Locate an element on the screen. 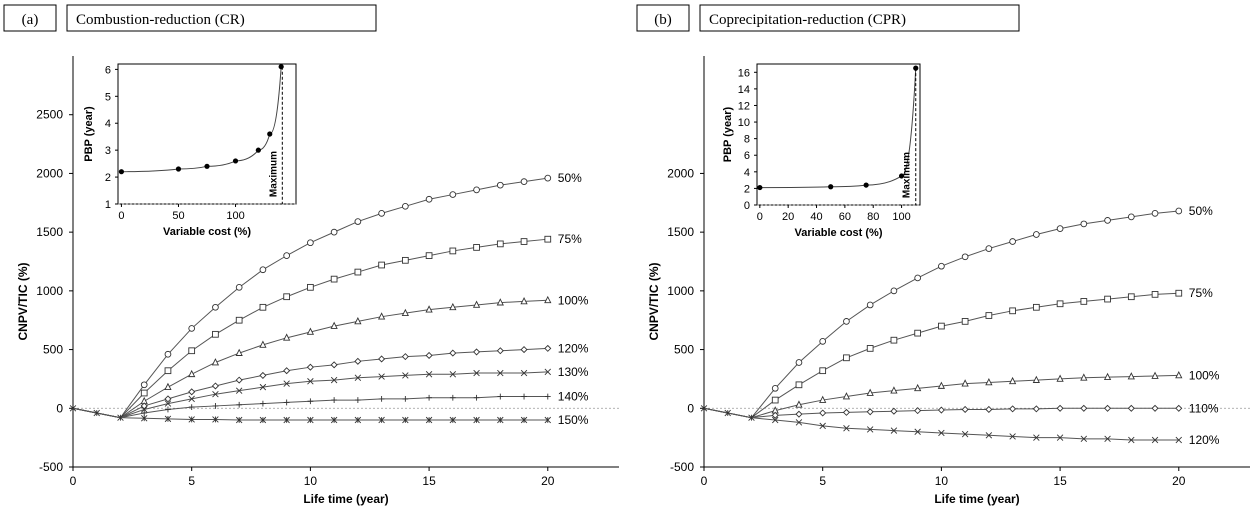 The width and height of the screenshot is (1258, 519). series-label: 120% is located at coordinates (573, 348).